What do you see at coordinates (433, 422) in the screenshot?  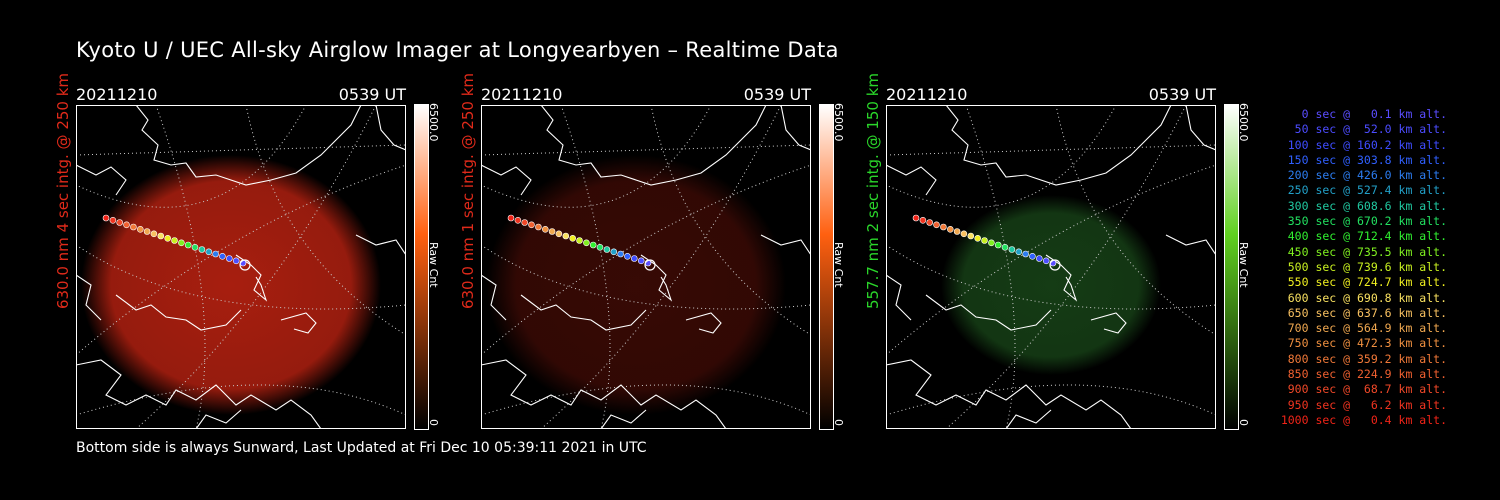 I see `colorbar-min-label: 0` at bounding box center [433, 422].